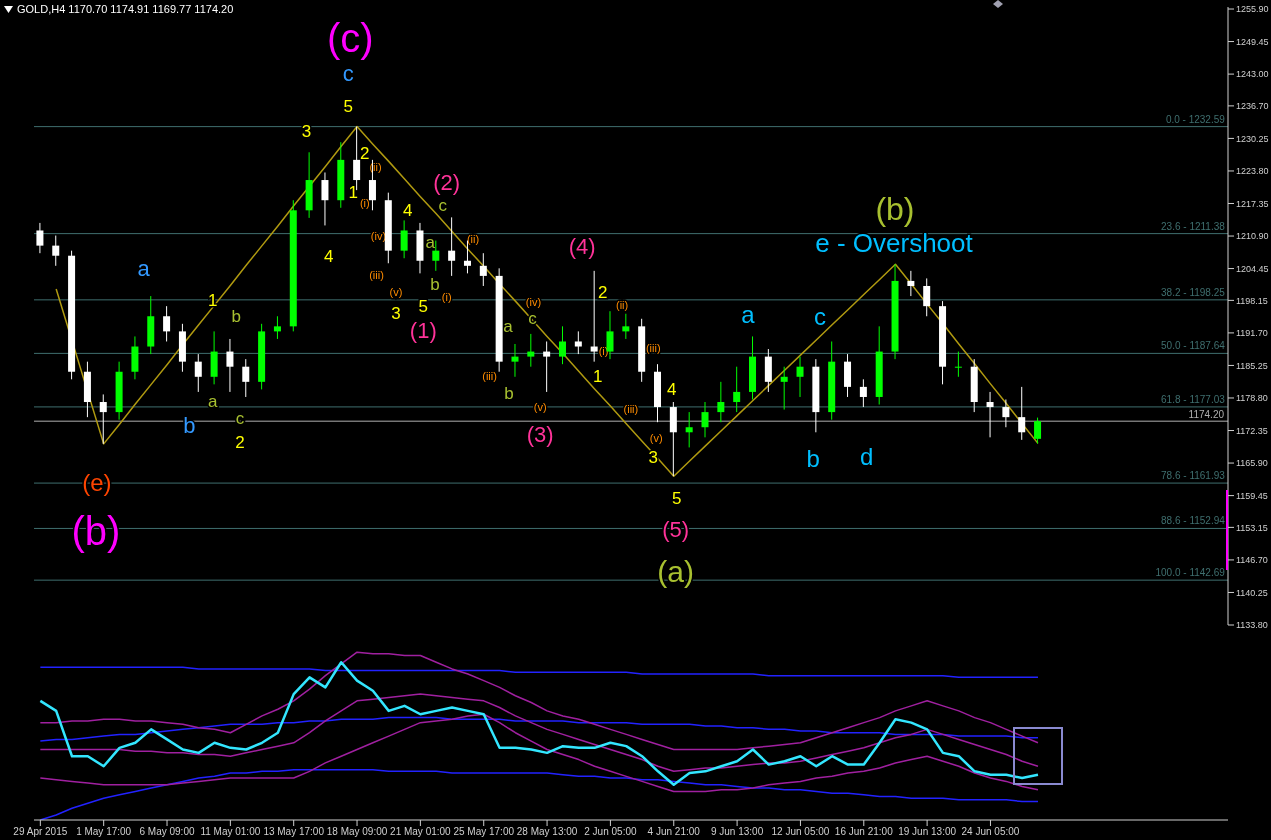 This screenshot has width=1271, height=840. I want to click on annotation: (1), so click(423, 330).